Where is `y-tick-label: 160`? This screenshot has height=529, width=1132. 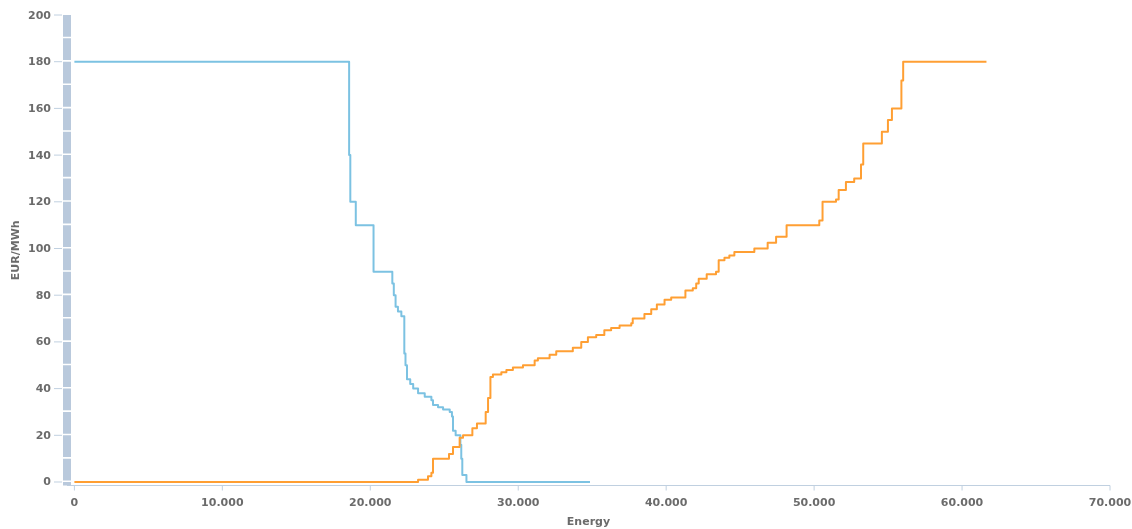 y-tick-label: 160 is located at coordinates (40, 108).